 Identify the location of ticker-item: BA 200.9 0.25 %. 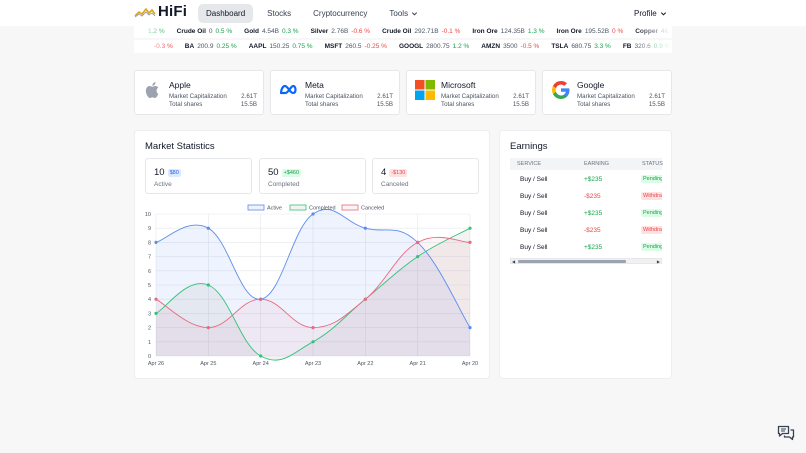
(211, 46).